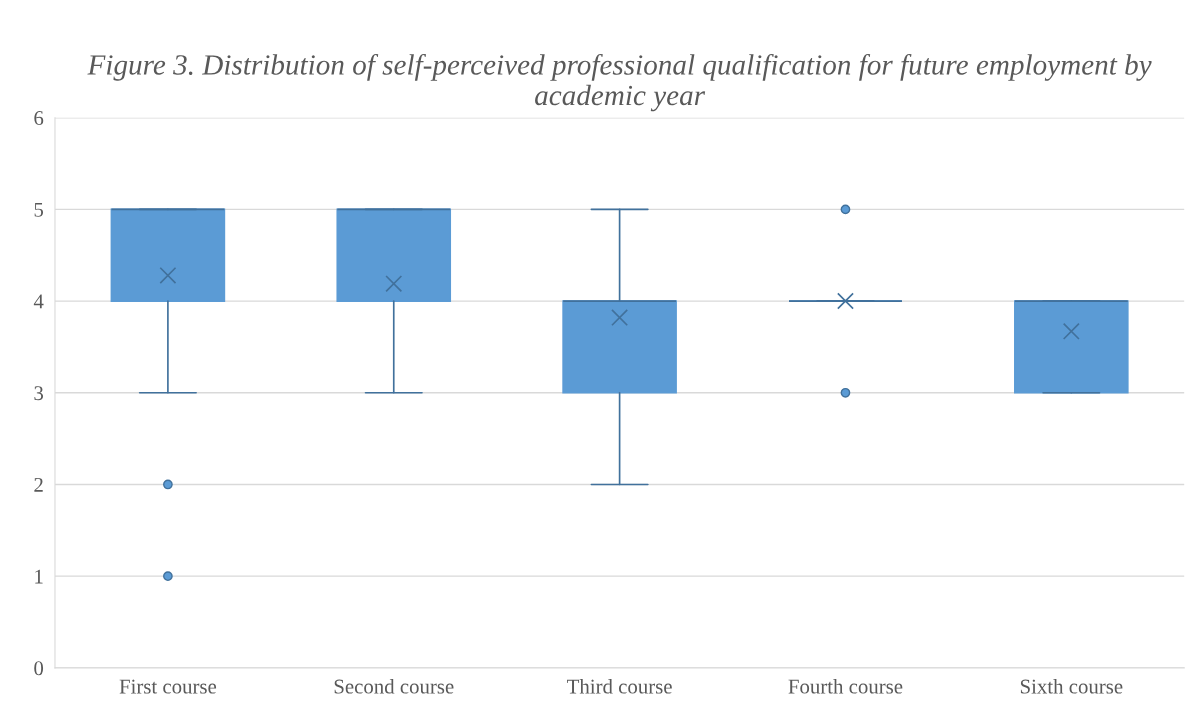 This screenshot has width=1195, height=722. I want to click on y-tick-label: 2, so click(38, 484).